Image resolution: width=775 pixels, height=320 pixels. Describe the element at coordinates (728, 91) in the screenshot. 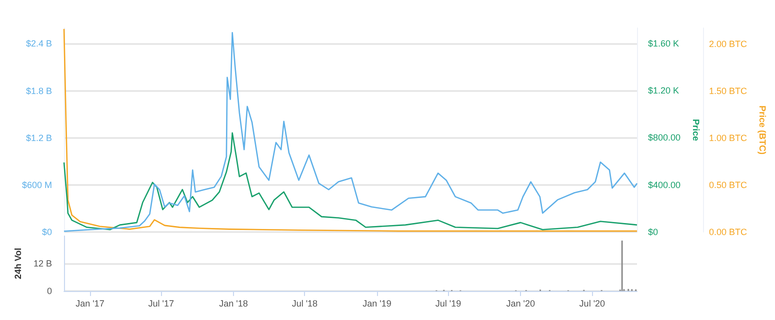

I see `y3-tick-label: 1.50 BTC` at that location.